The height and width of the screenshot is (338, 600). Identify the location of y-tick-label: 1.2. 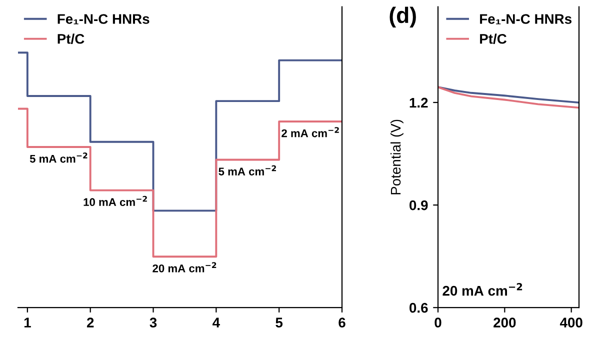
(419, 103).